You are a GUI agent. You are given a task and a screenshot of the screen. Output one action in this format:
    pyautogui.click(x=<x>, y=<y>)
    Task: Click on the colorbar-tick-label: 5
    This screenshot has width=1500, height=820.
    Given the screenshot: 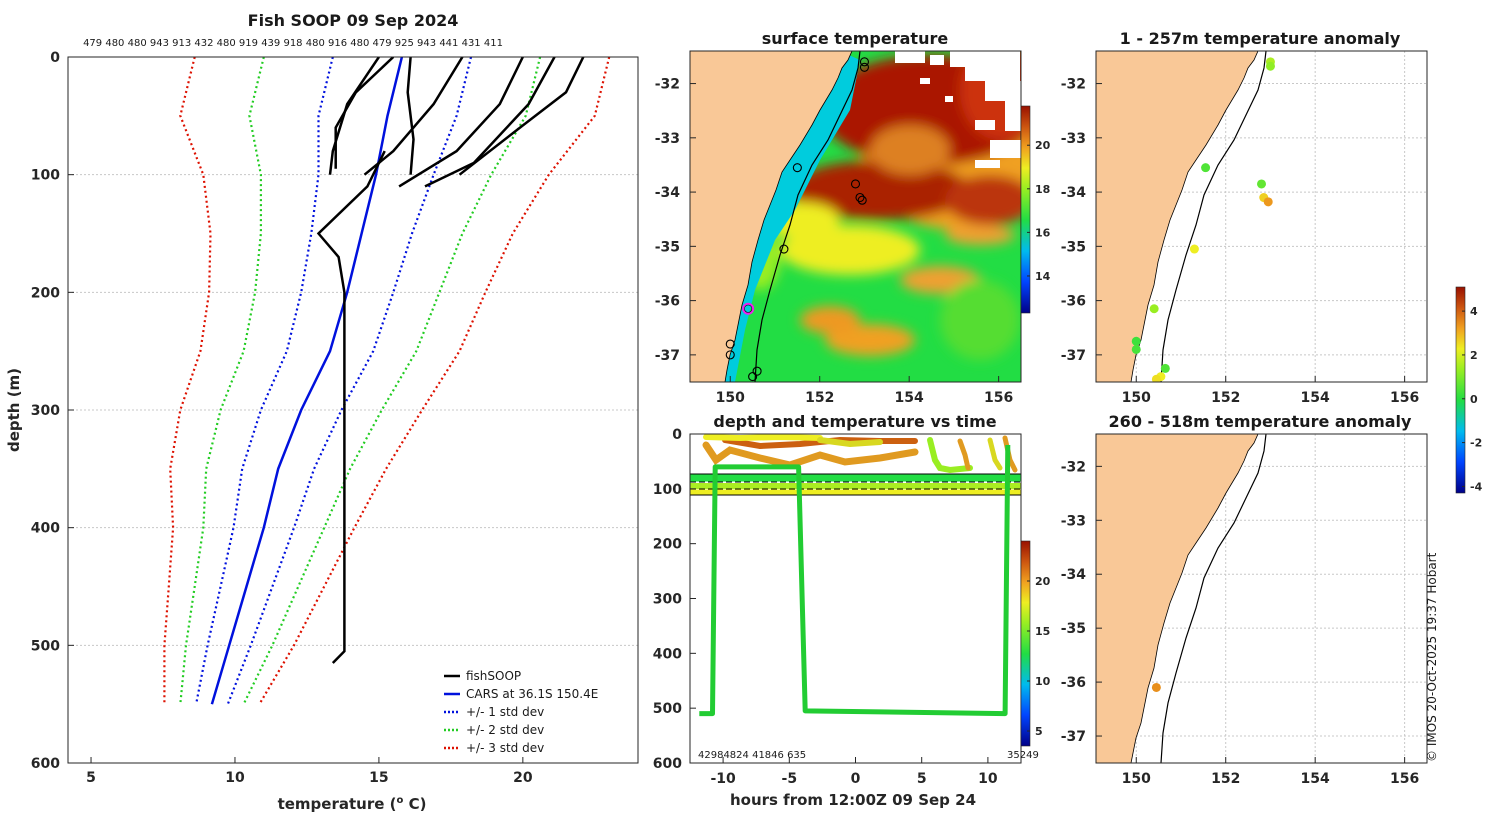 What is the action you would take?
    pyautogui.click(x=1039, y=731)
    